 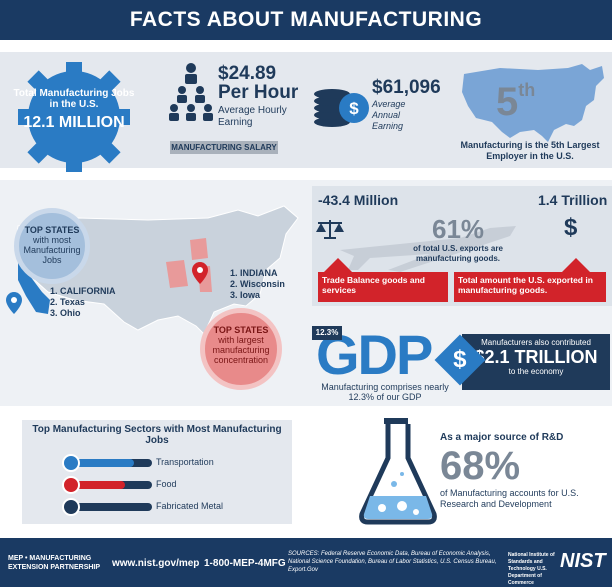 I want to click on total-jobs-label: Total Manufacturing Jobs in the U.S., so click(x=74, y=99).